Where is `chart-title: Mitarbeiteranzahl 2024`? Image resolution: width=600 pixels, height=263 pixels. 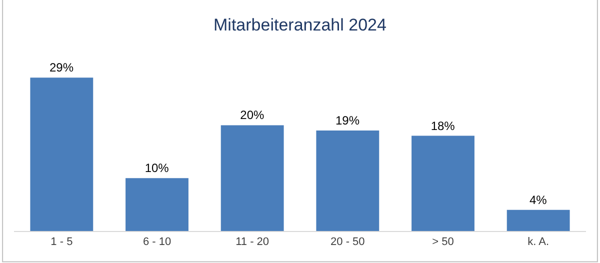
chart-title: Mitarbeiteranzahl 2024 is located at coordinates (300, 24).